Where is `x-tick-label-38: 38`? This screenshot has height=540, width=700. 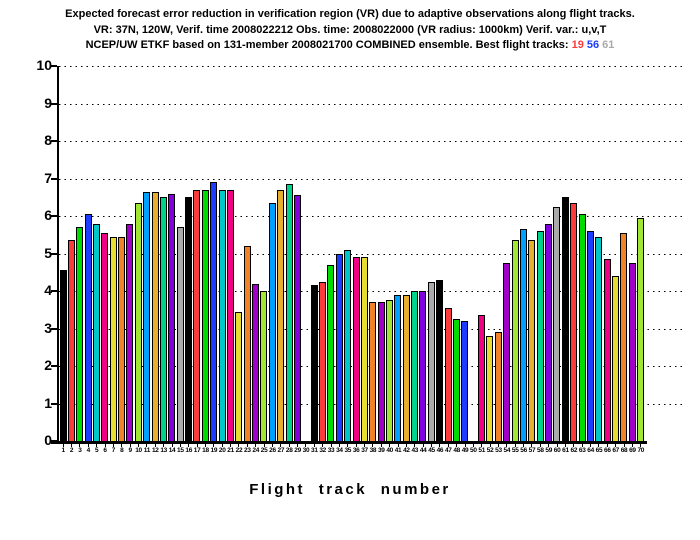
x-tick-label-38: 38 is located at coordinates (373, 450).